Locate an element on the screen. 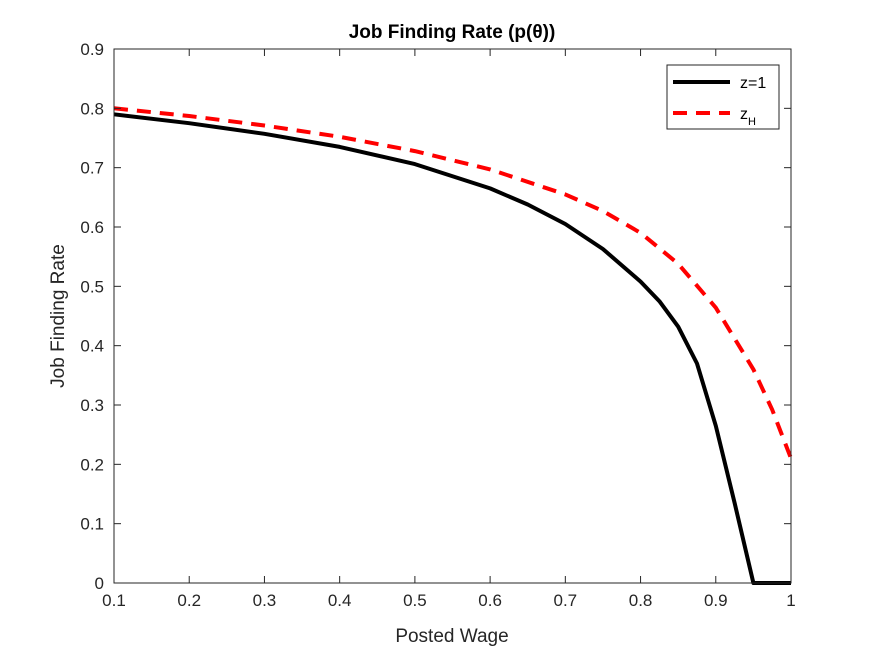  chart-title: Job Finding Rate (p(θ)) is located at coordinates (452, 32).